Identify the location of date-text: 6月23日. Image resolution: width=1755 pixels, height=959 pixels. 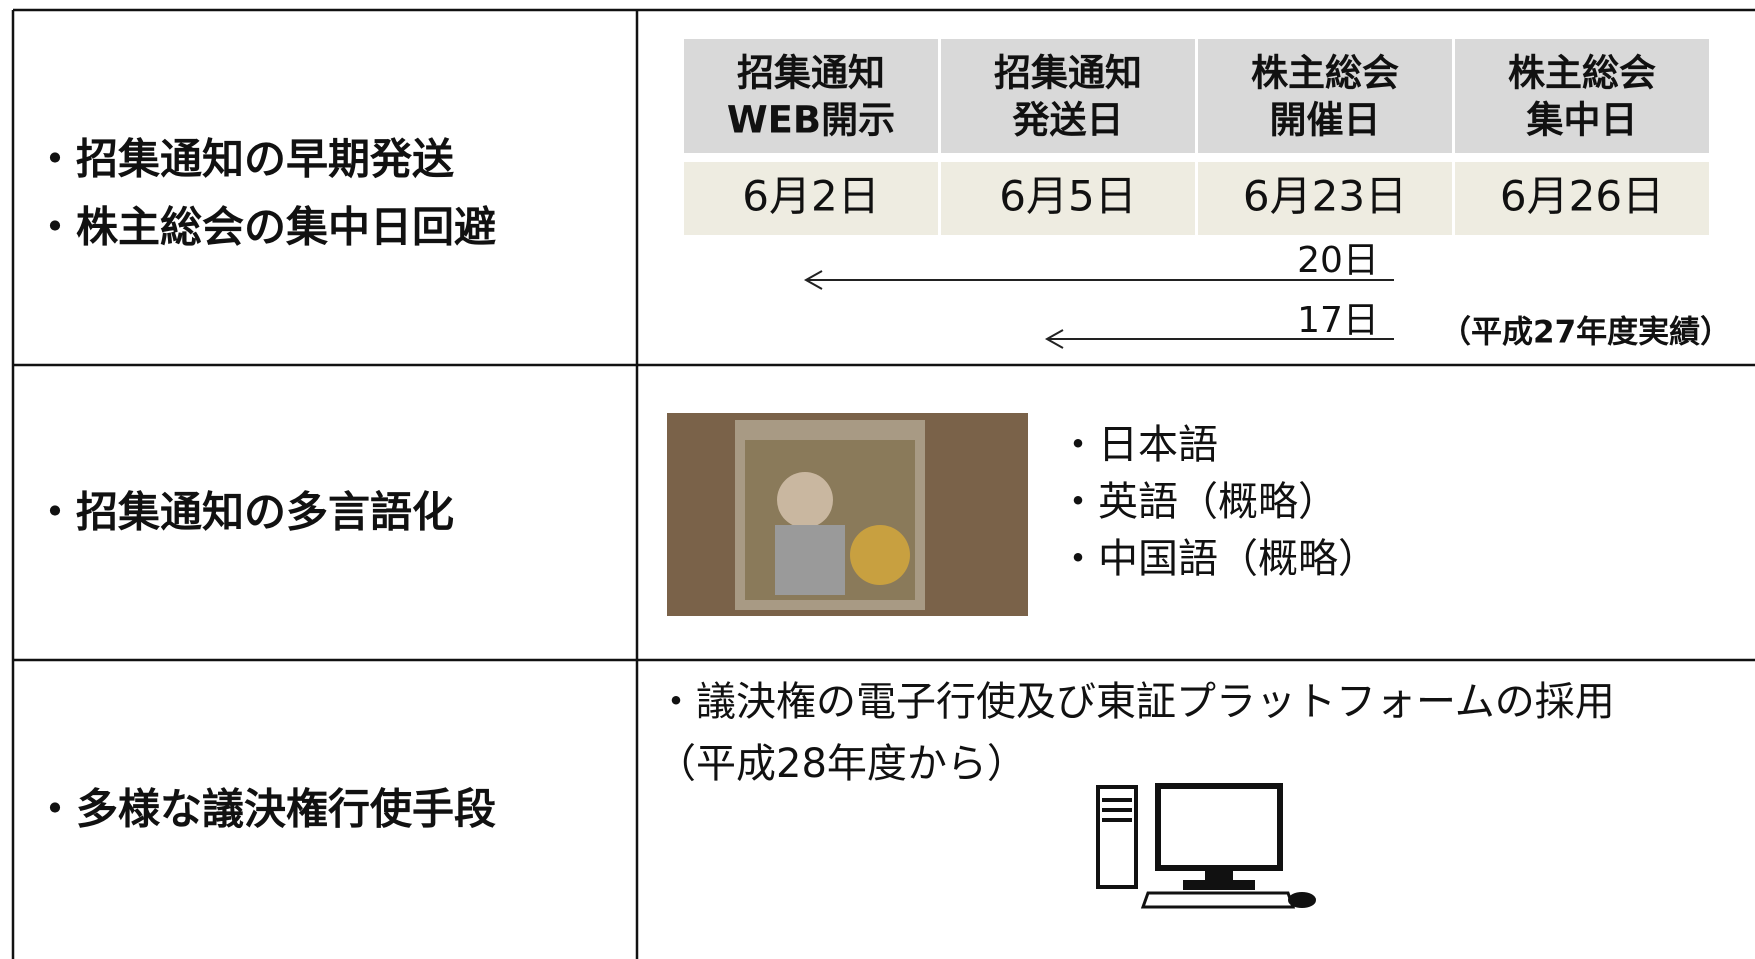
(1325, 196).